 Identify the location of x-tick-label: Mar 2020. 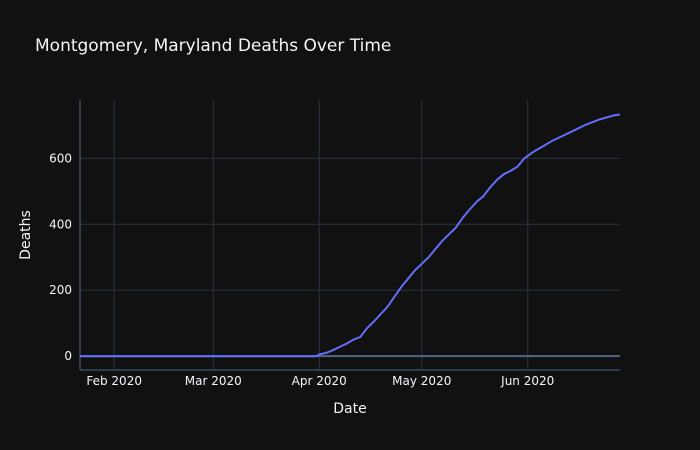
(213, 381).